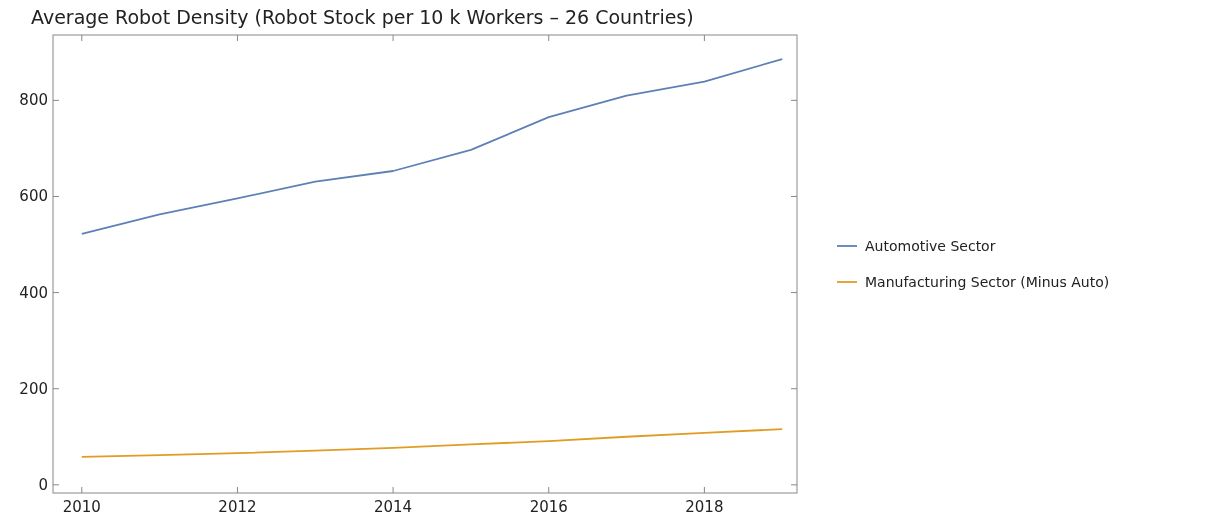 The width and height of the screenshot is (1227, 519). What do you see at coordinates (43, 484) in the screenshot?
I see `y-tick-label: 0` at bounding box center [43, 484].